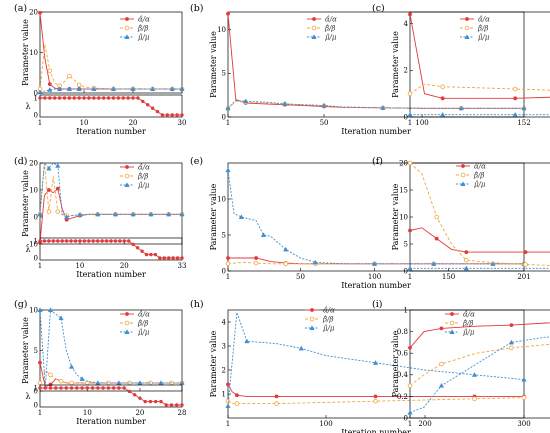 This screenshot has width=550, height=433. Describe the element at coordinates (87, 413) in the screenshot. I see `x-tick-label: 10` at that location.